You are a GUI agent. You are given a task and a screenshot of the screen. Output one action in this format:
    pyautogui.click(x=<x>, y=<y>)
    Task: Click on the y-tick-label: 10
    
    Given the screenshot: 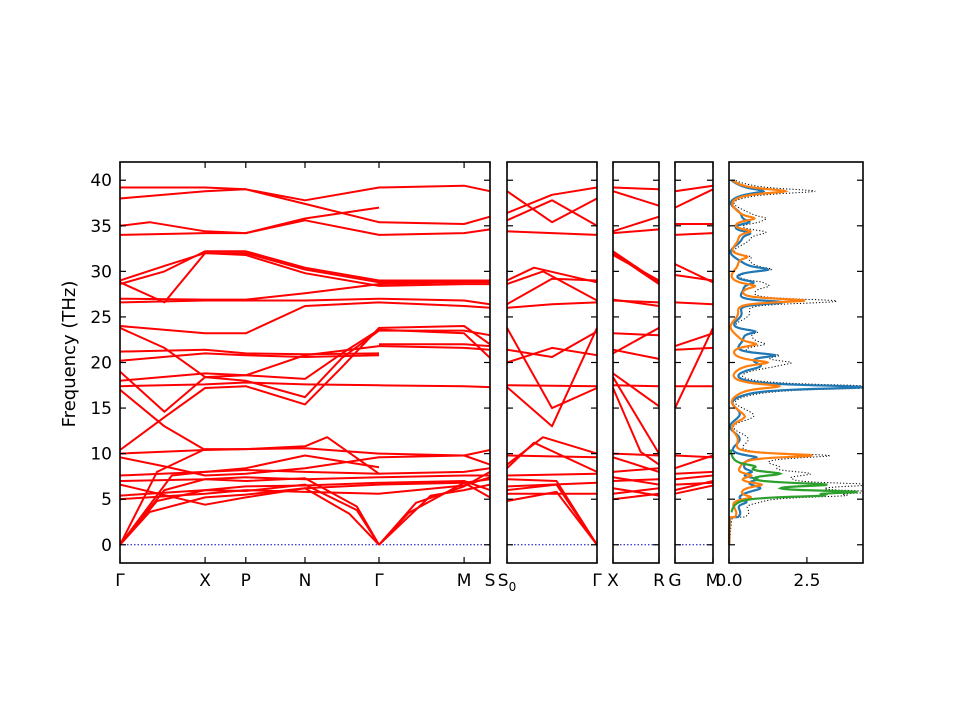 What is the action you would take?
    pyautogui.click(x=101, y=455)
    